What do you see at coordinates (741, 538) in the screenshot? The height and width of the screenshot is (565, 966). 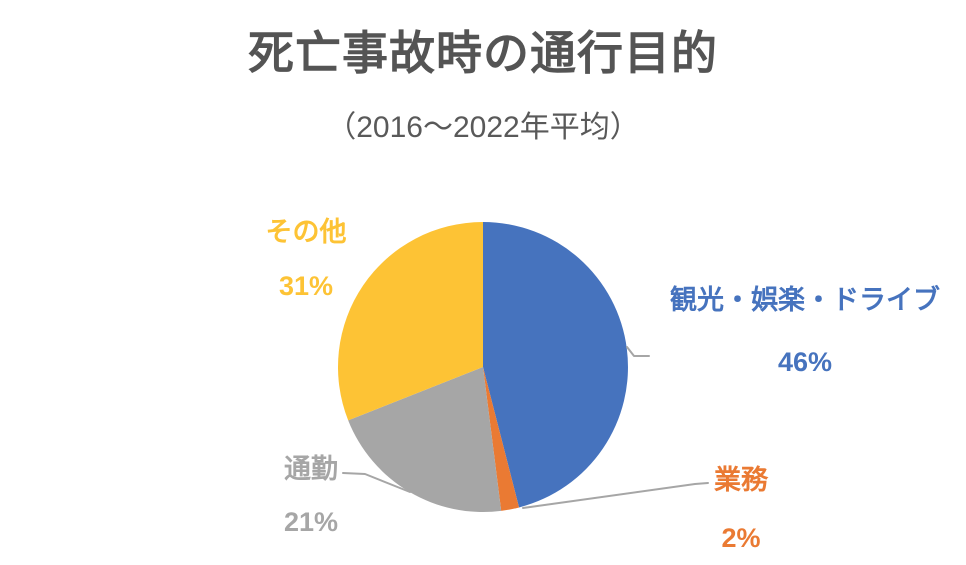 I see `pie-label-business-percent: 2%` at bounding box center [741, 538].